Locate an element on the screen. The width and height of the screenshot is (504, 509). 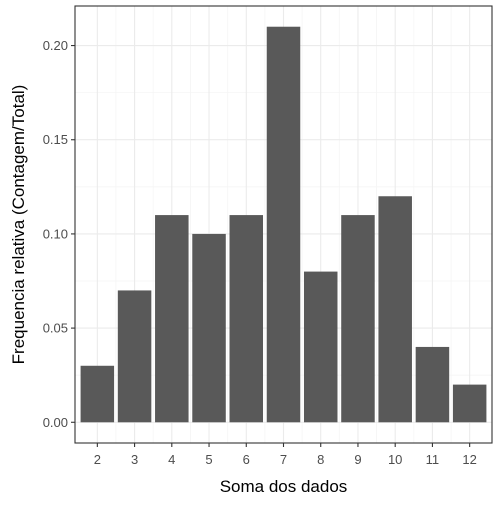
x-tick-label: 8 is located at coordinates (320, 459).